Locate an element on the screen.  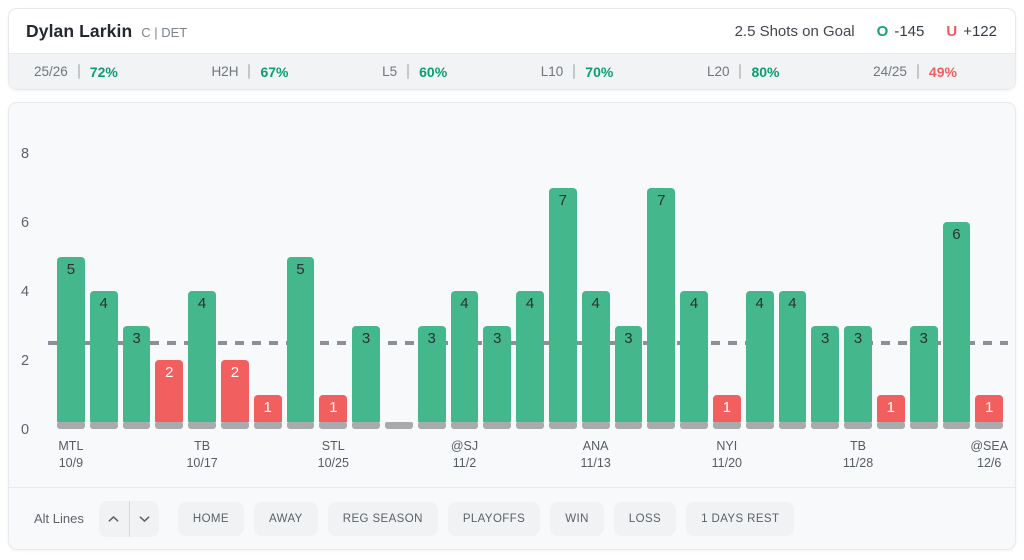
filter-home: HOME is located at coordinates (210, 518).